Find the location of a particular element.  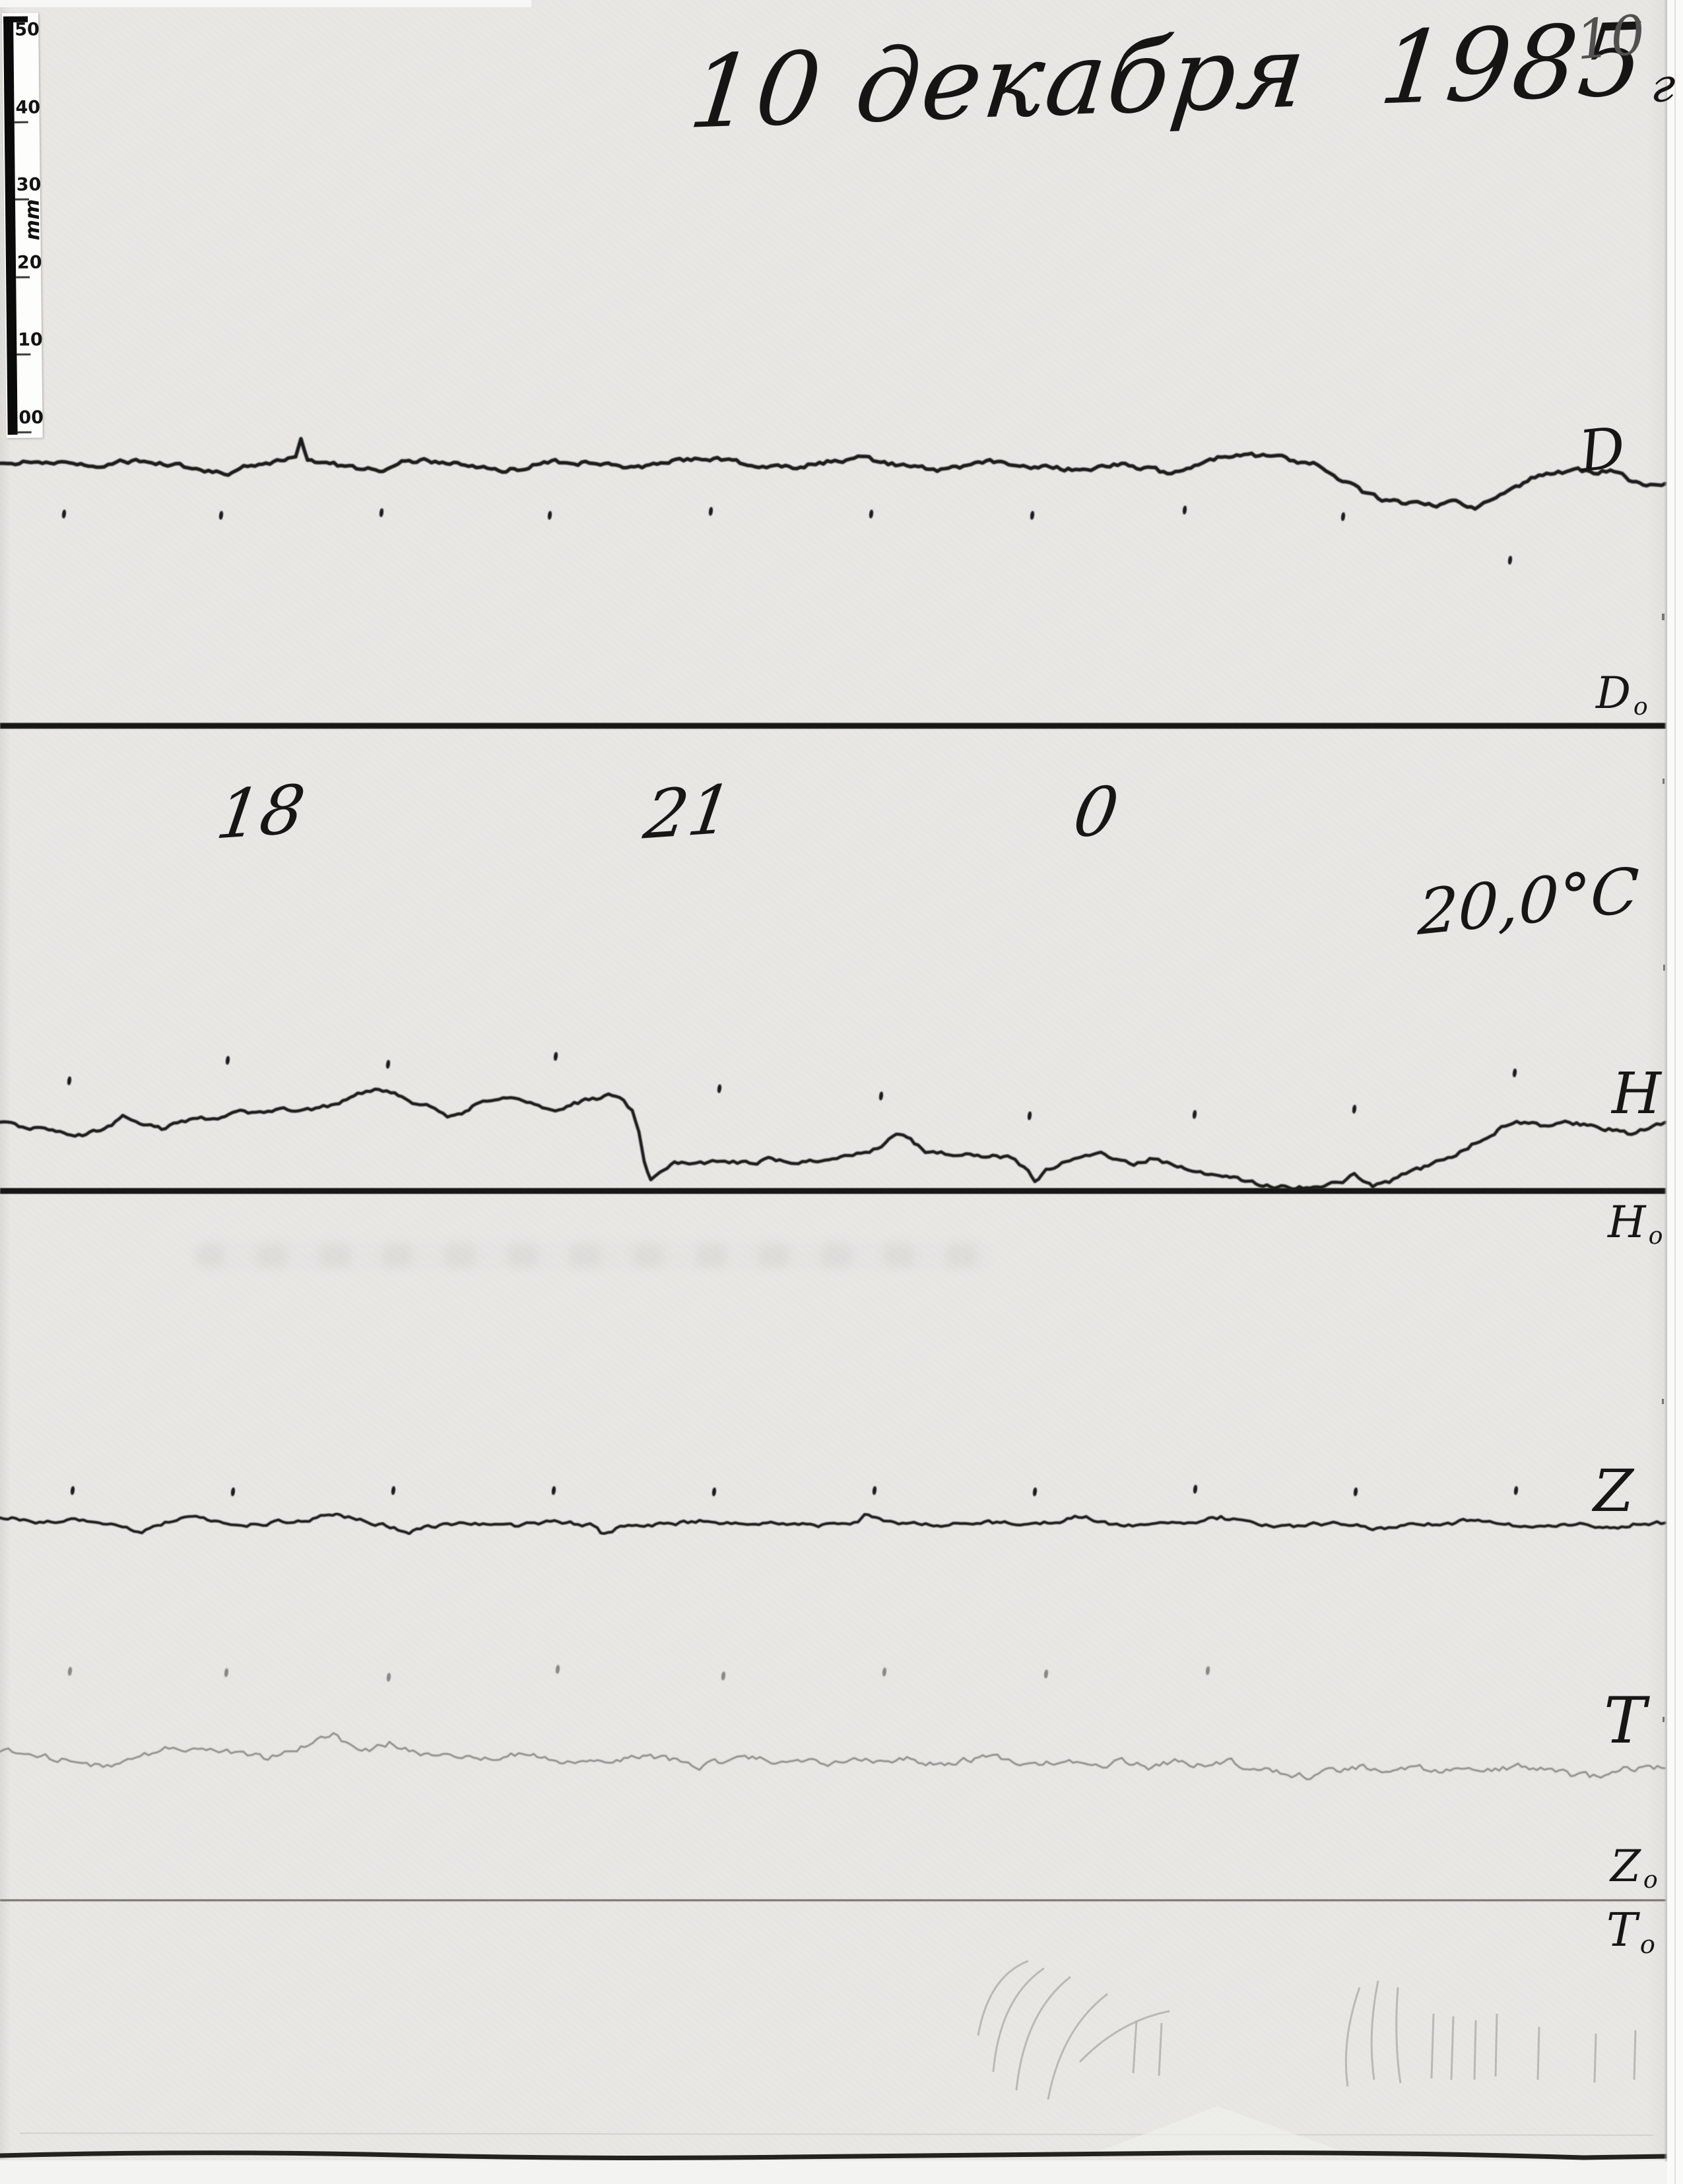

ruler-tick-label: 30 is located at coordinates (29, 184).